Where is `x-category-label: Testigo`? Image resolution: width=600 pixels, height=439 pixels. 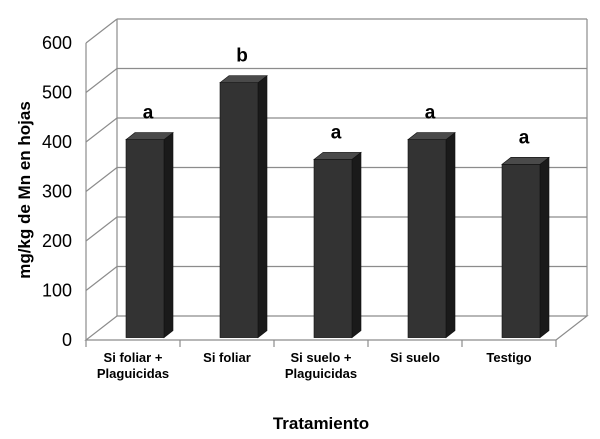
x-category-label: Testigo is located at coordinates (508, 357).